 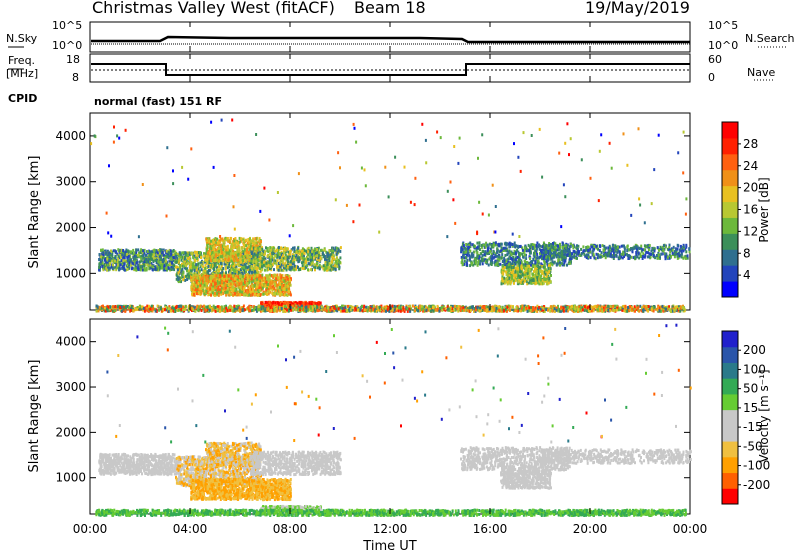 I want to click on y-tick-label: 2000, so click(x=70, y=432).